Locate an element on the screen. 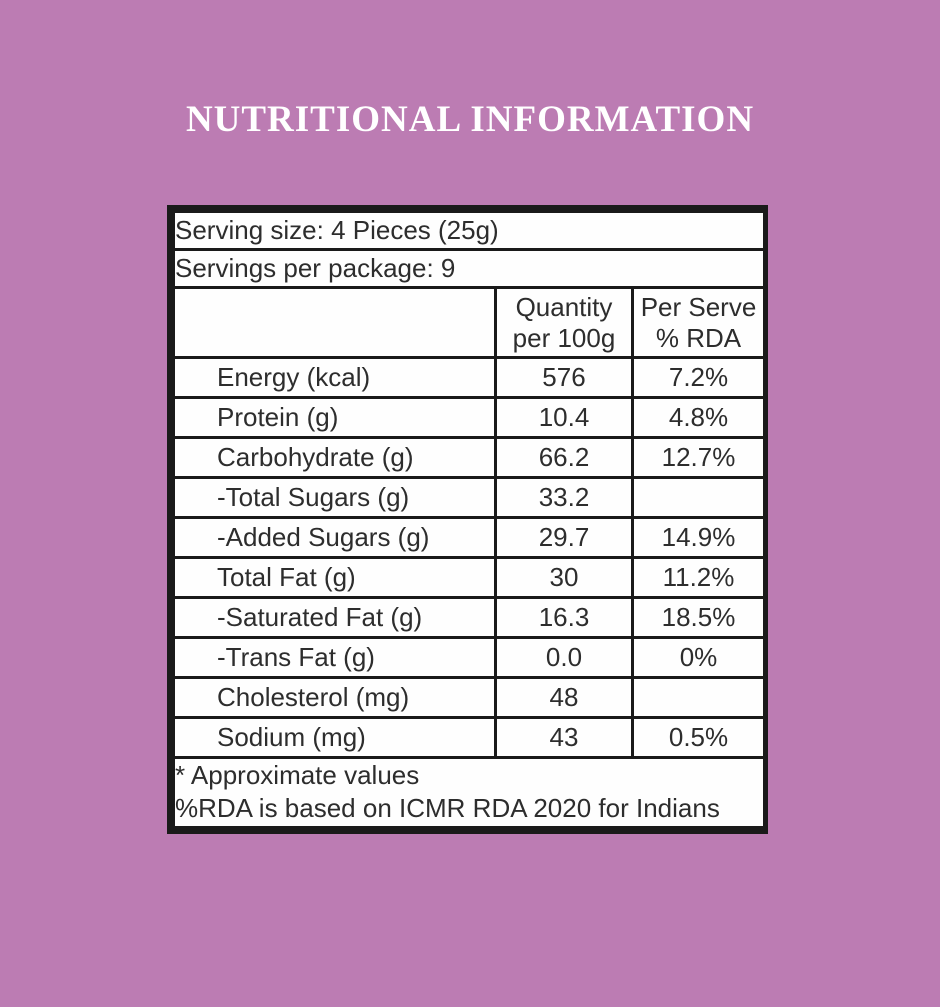  nutrient-label: Total Fat (g) is located at coordinates (334, 577).